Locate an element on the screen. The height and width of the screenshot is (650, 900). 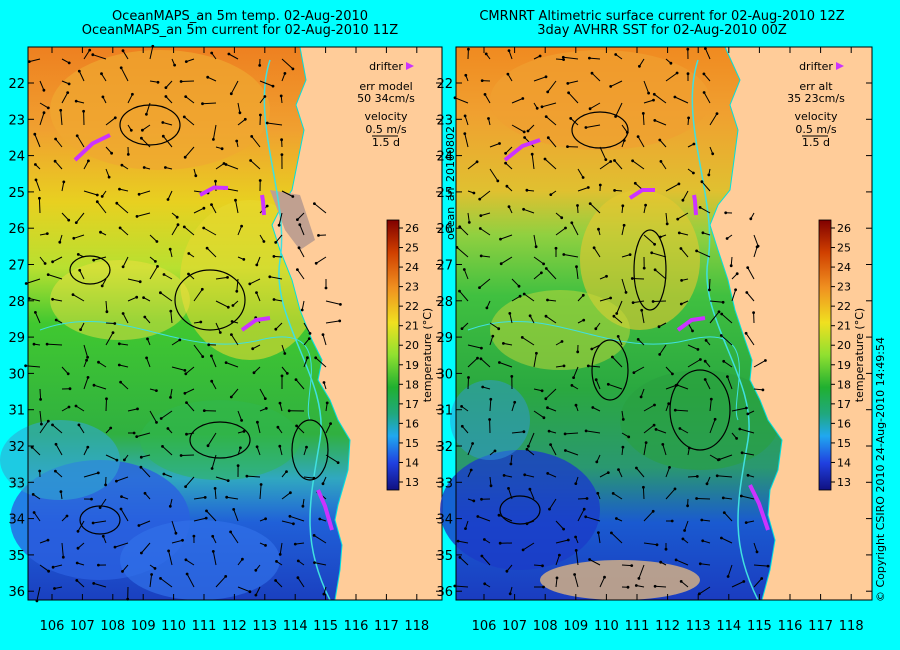
lon-tick-label: 110 is located at coordinates (606, 626).